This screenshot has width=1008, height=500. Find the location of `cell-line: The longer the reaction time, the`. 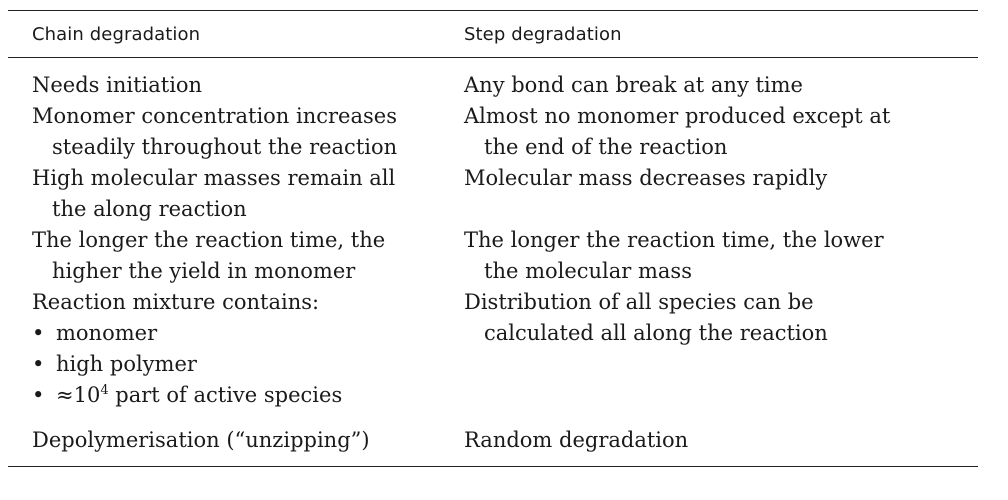

cell-line: The longer the reaction time, the is located at coordinates (209, 240).